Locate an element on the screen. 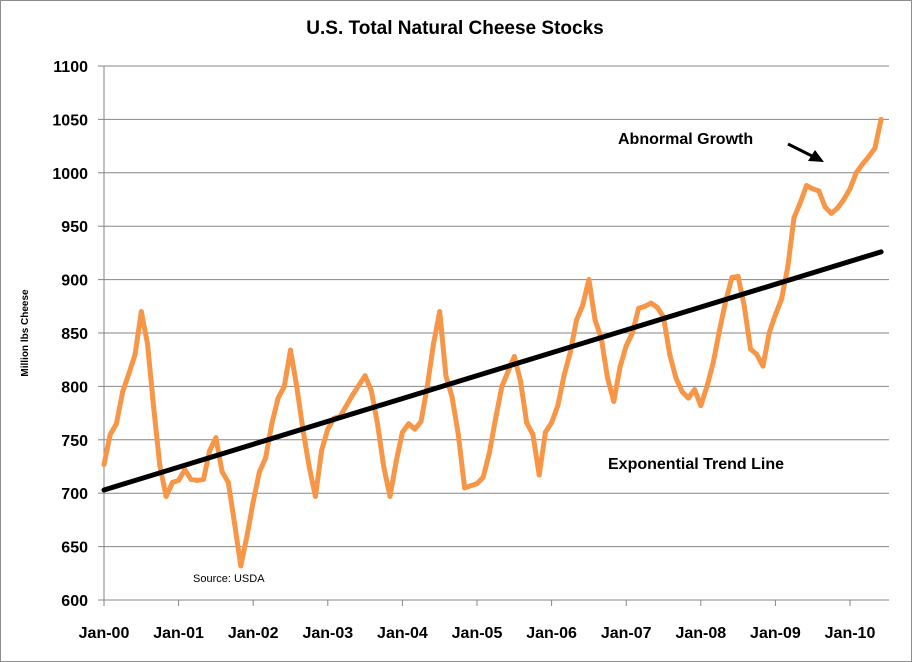 This screenshot has height=662, width=912. y-tick-label: 700 is located at coordinates (74, 494).